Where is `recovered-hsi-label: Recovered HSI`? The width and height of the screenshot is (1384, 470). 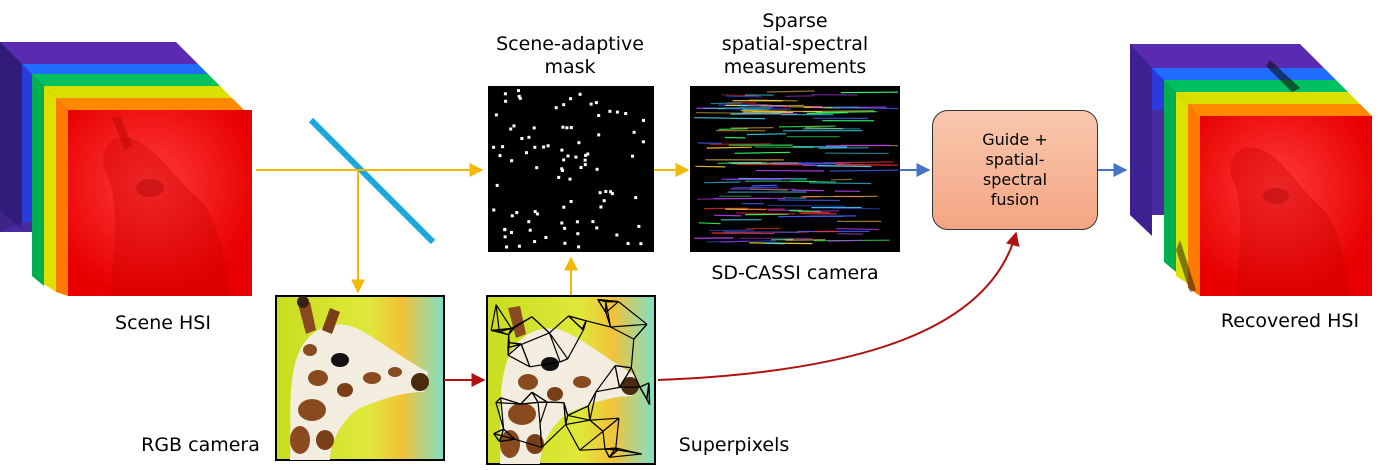
recovered-hsi-label: Recovered HSI is located at coordinates (1290, 321).